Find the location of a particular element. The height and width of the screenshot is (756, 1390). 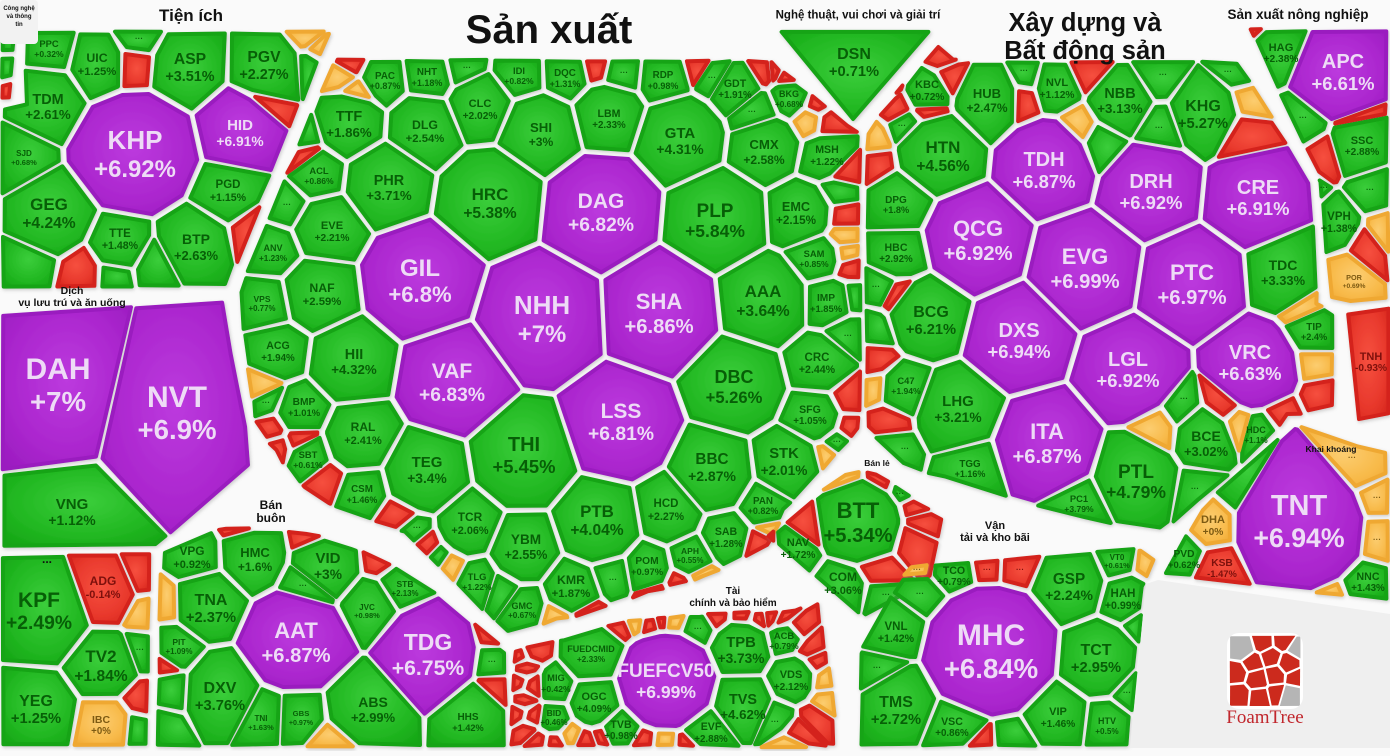

svg-text: HRC is located at coordinates (490, 194).